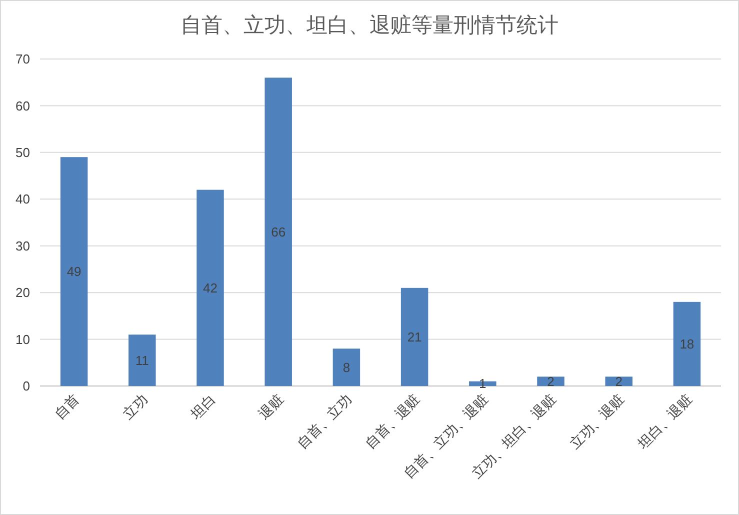 This screenshot has width=739, height=515. I want to click on y-tick-label: 70, so click(23, 59).